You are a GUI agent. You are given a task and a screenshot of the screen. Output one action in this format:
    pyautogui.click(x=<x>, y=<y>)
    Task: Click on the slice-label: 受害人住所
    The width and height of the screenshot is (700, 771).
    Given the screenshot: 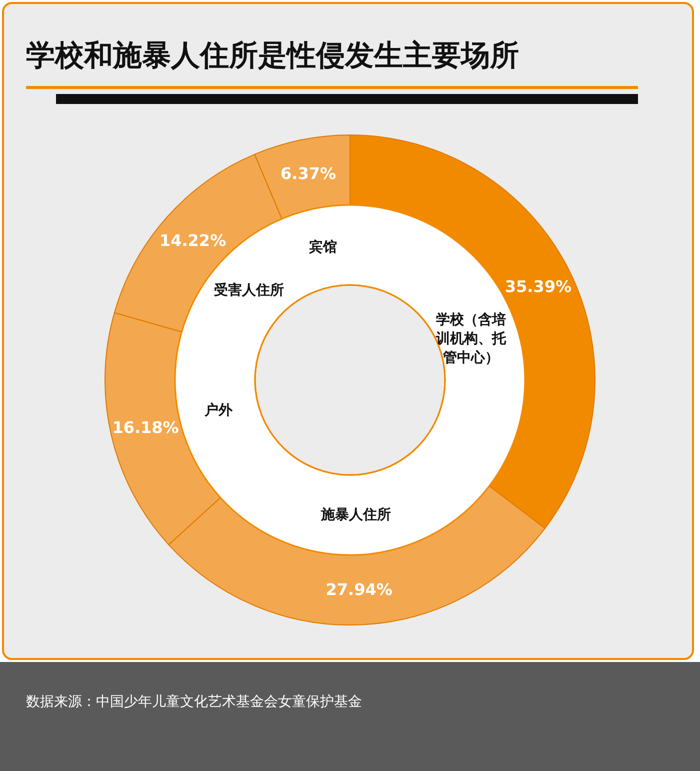 What is the action you would take?
    pyautogui.click(x=248, y=290)
    